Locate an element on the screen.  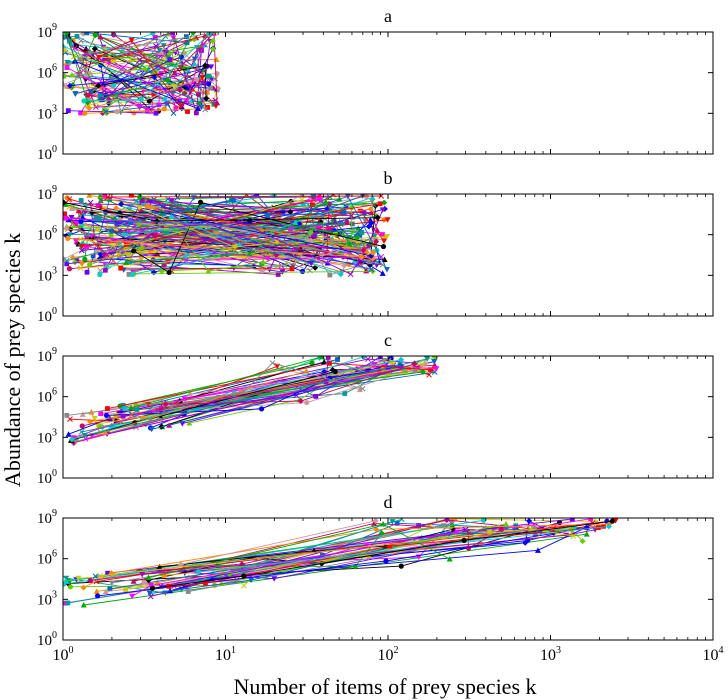
y-tick-label: 10³ is located at coordinates (47, 112).